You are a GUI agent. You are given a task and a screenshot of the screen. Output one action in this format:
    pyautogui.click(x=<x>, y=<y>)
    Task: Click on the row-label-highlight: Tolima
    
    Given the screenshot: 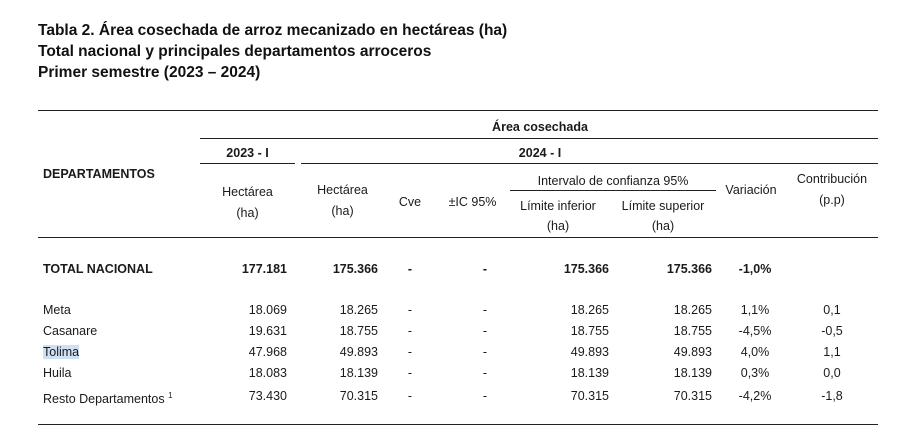 What is the action you would take?
    pyautogui.click(x=61, y=352)
    